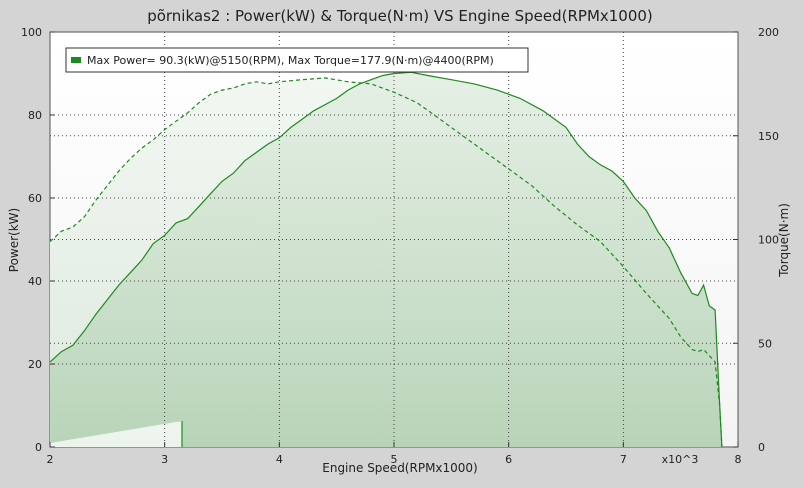 This screenshot has width=804, height=488. Describe the element at coordinates (164, 459) in the screenshot. I see `x-tick-label: 3` at that location.